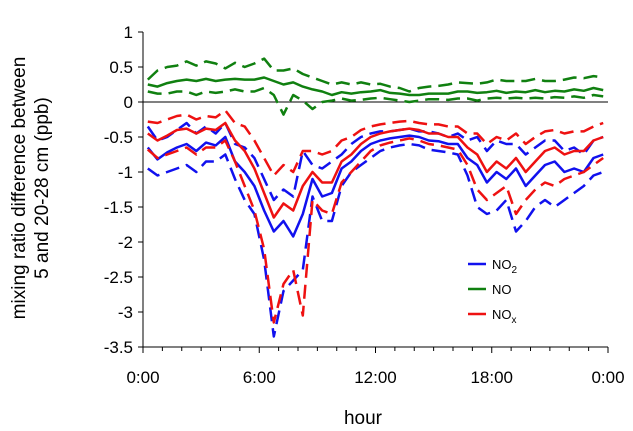  I want to click on y-tick-label: 1, so click(128, 32).